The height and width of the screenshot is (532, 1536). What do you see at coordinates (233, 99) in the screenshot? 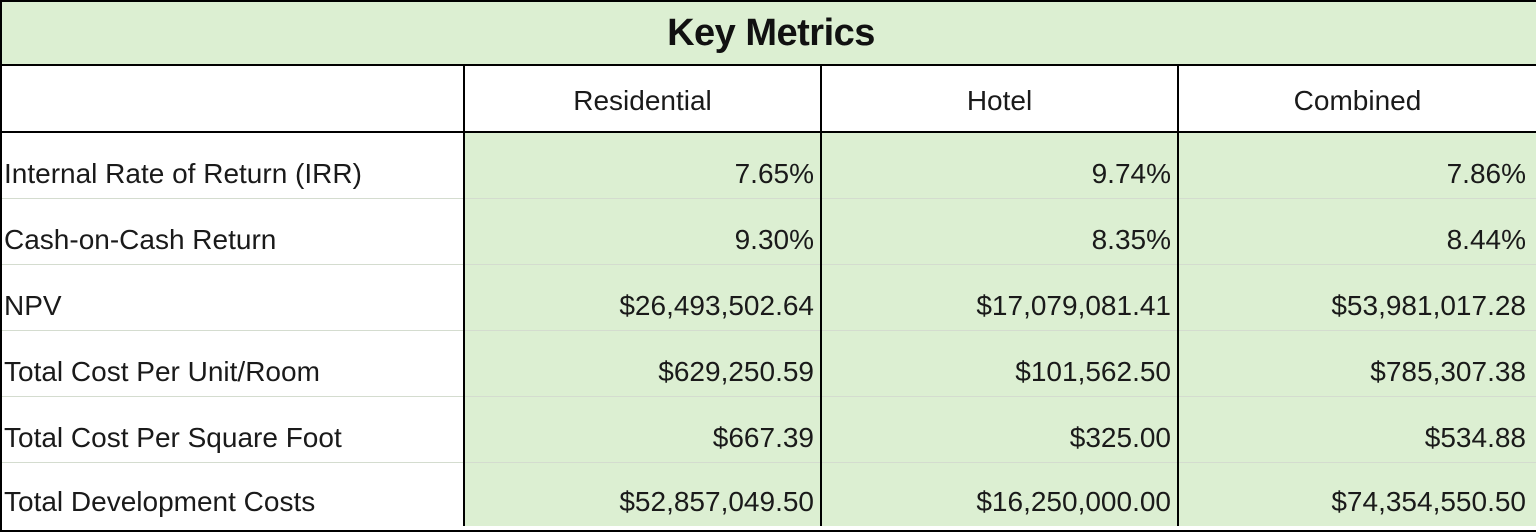
I see `header-cell-blank` at bounding box center [233, 99].